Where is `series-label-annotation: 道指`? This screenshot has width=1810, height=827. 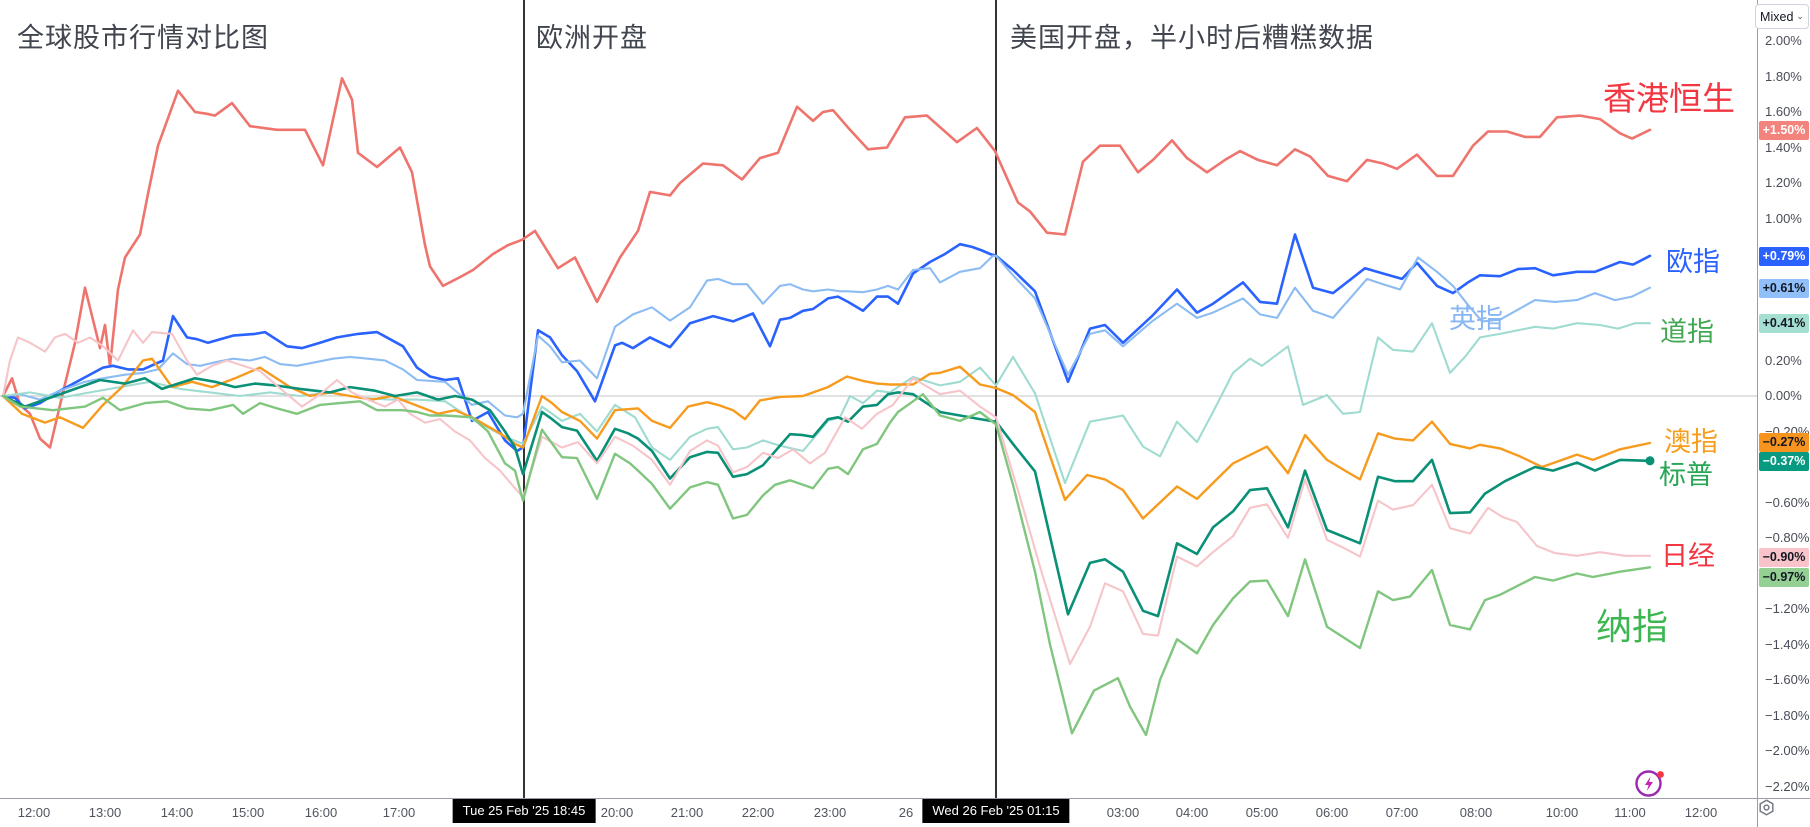
series-label-annotation: 道指 is located at coordinates (1687, 332).